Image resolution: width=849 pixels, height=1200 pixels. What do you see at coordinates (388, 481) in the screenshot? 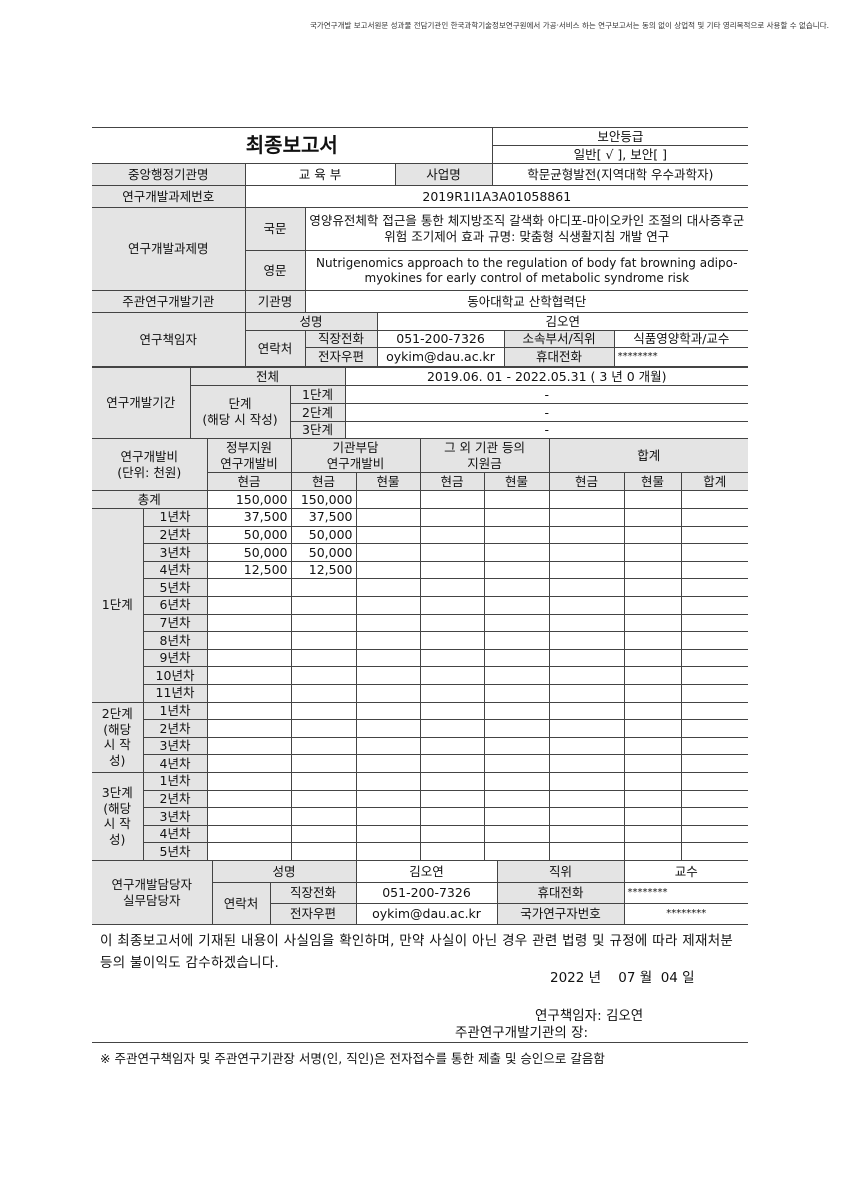
I see `org-inkind-header: 현물` at bounding box center [388, 481].